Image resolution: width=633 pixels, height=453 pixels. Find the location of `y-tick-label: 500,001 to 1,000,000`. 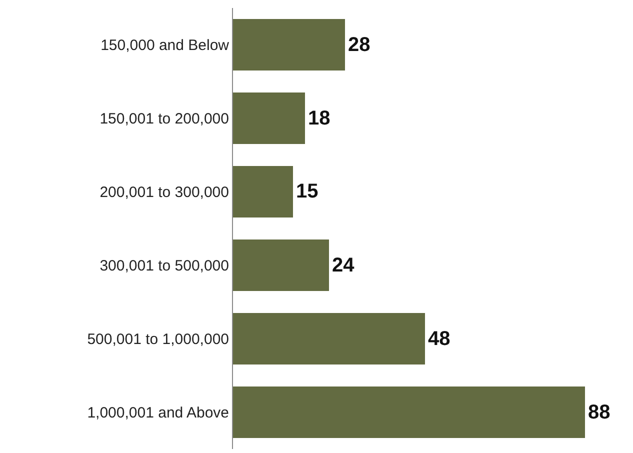

y-tick-label: 500,001 to 1,000,000 is located at coordinates (158, 339).